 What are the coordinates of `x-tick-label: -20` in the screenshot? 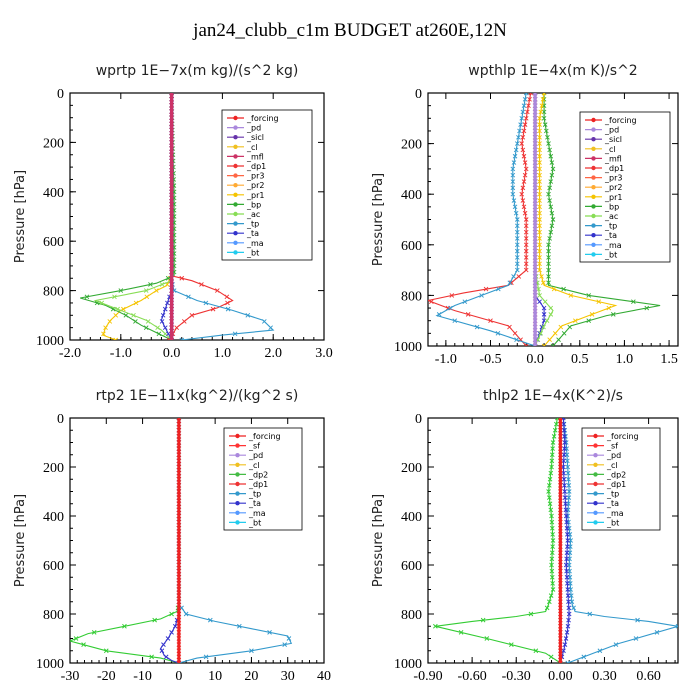 It's located at (106, 676).